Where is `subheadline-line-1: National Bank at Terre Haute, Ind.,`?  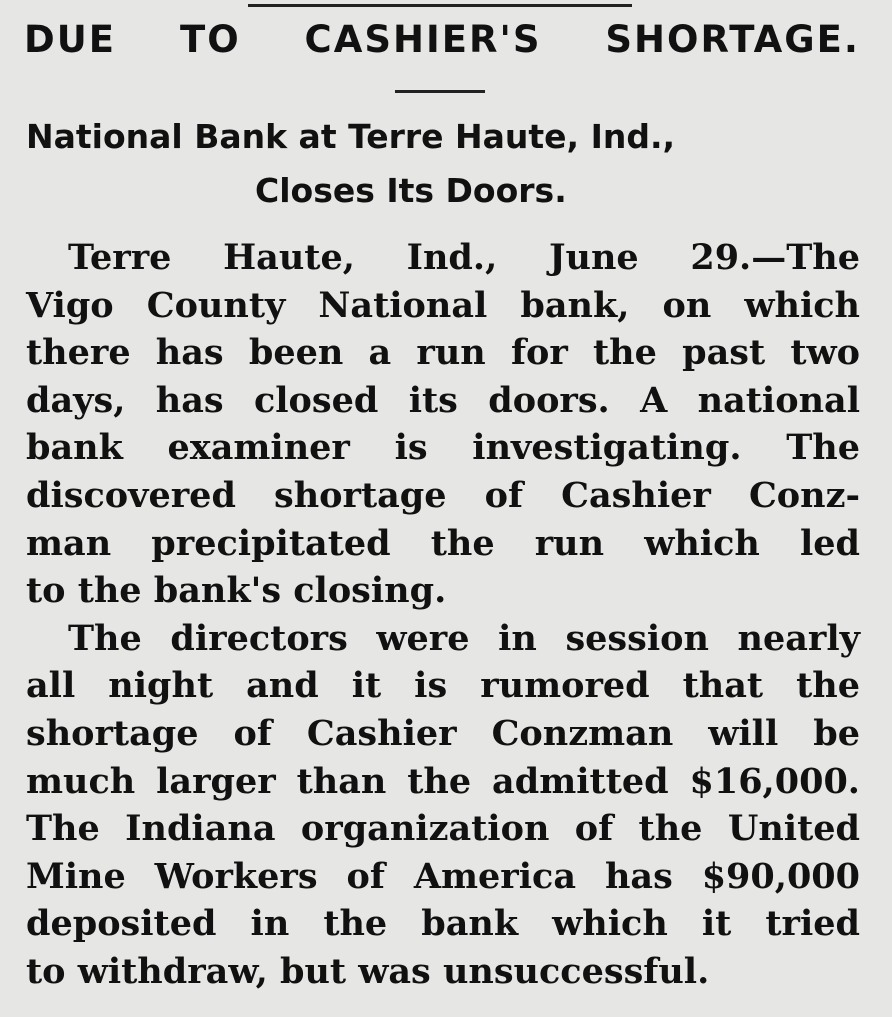
subheadline-line-1: National Bank at Terre Haute, Ind., is located at coordinates (351, 136).